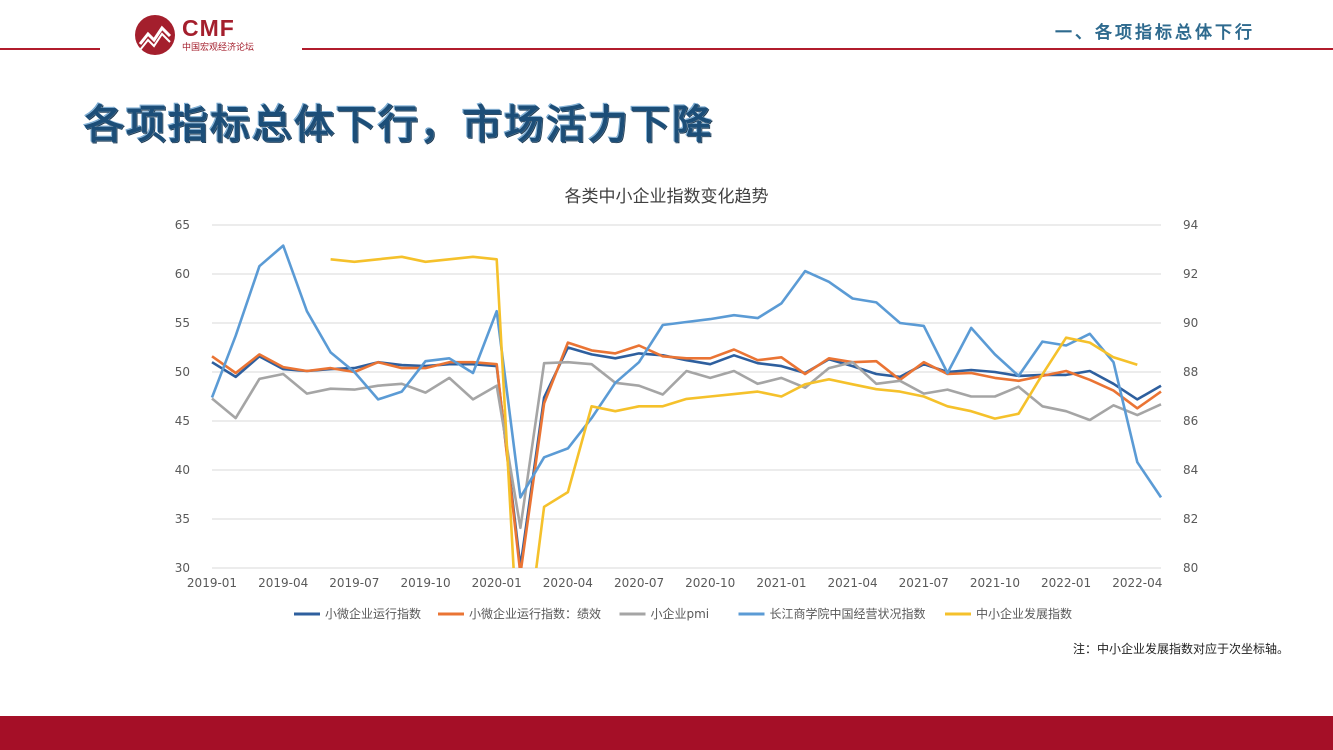 This screenshot has width=1333, height=750. I want to click on x-tick-label: 2019-10, so click(425, 583).